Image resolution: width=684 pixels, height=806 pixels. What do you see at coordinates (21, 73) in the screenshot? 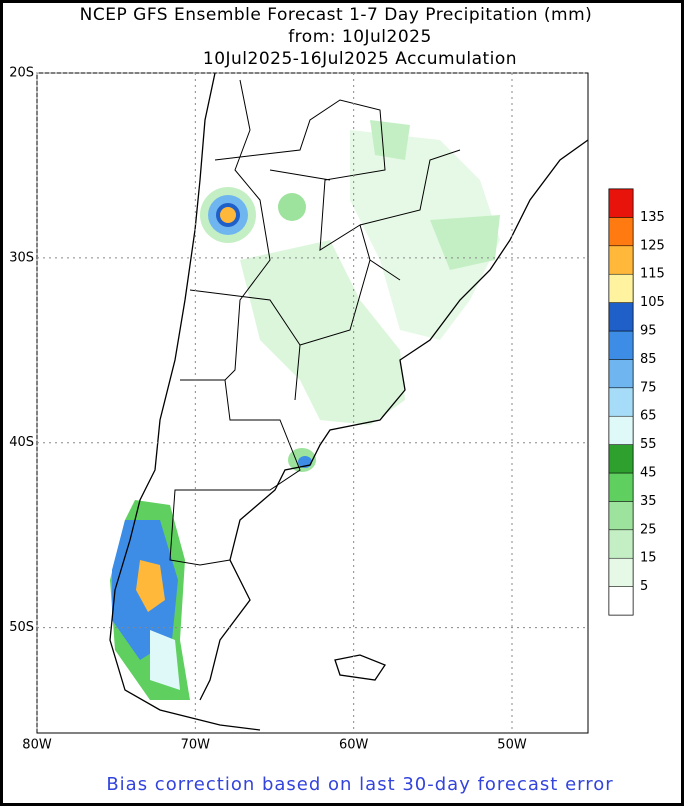
I see `lat-label: 20S` at bounding box center [21, 73].